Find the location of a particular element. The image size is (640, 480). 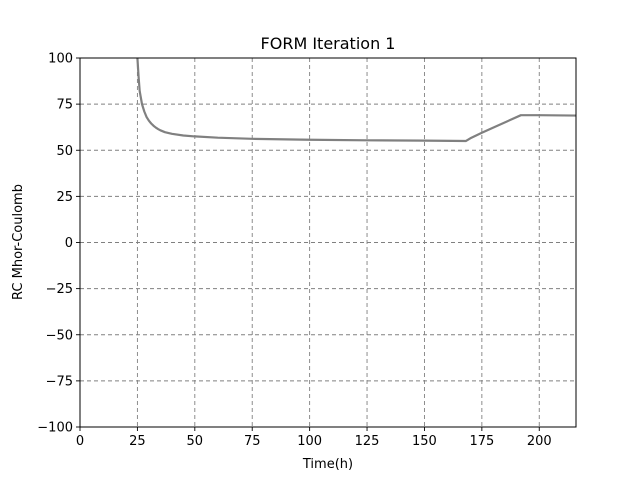

y-tick-label: 75 is located at coordinates (64, 105).